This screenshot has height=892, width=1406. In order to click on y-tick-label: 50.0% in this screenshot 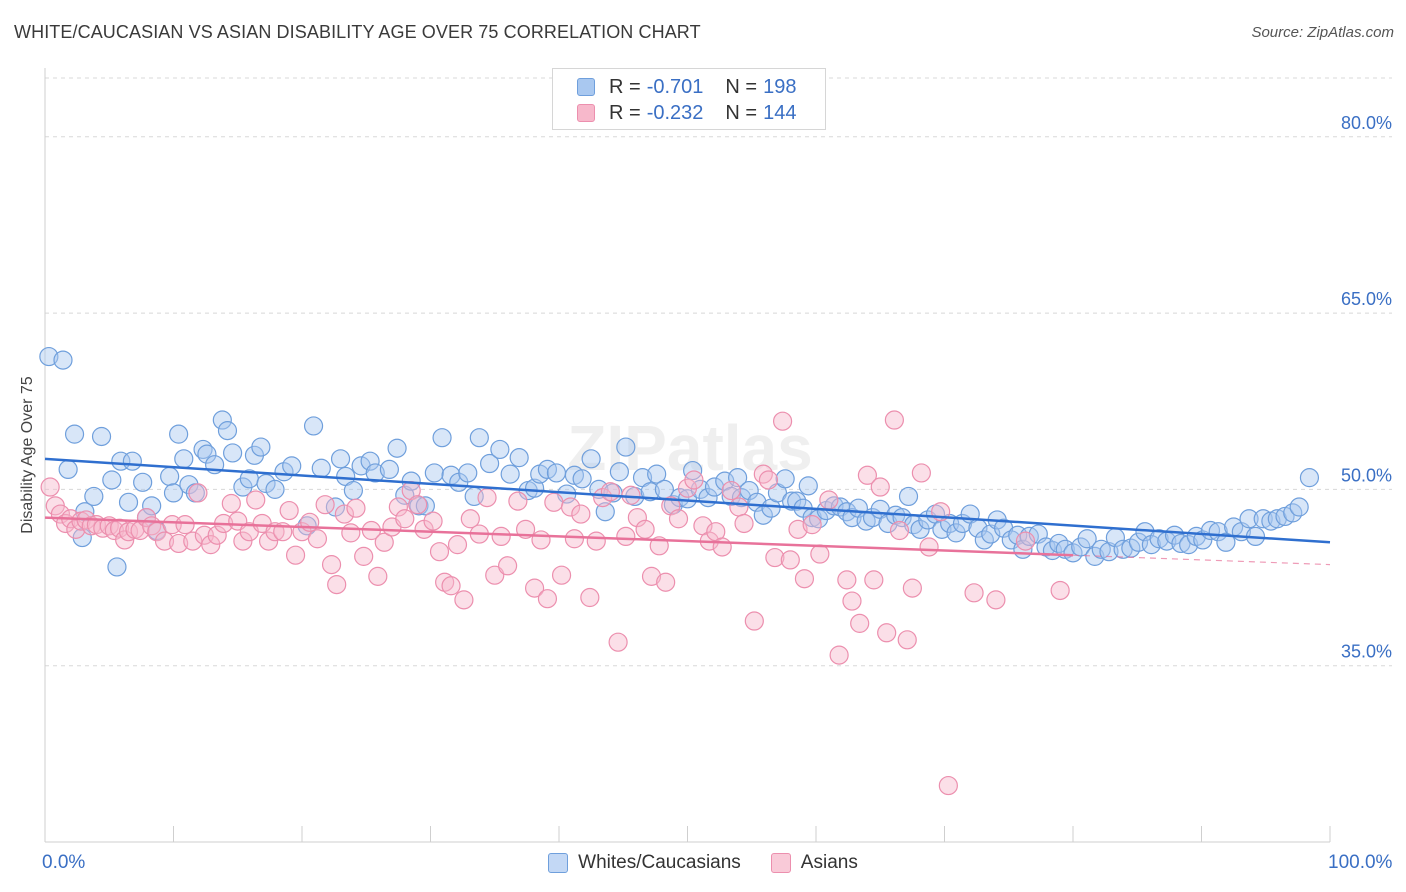, I will do `click(1366, 475)`.